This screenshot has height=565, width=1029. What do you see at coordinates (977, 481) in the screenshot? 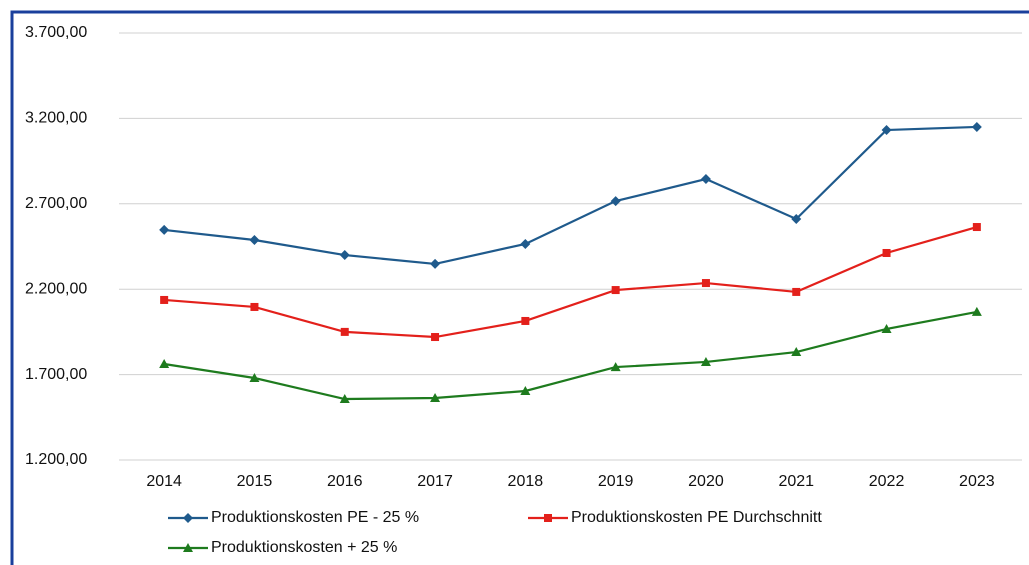
I see `x-tick-label: 2023` at bounding box center [977, 481].